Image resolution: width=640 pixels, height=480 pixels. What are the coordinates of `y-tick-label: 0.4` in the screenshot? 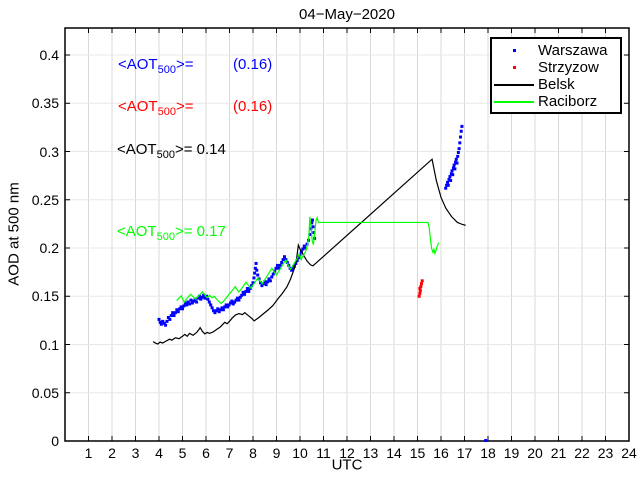 It's located at (49, 55).